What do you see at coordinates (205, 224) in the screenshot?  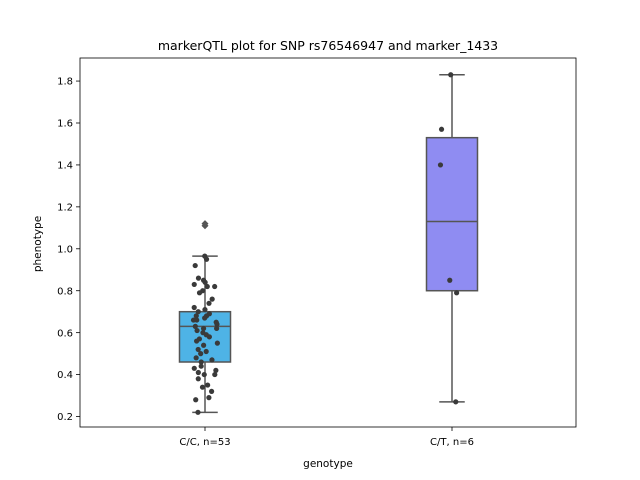 I see `outlier-marker` at bounding box center [205, 224].